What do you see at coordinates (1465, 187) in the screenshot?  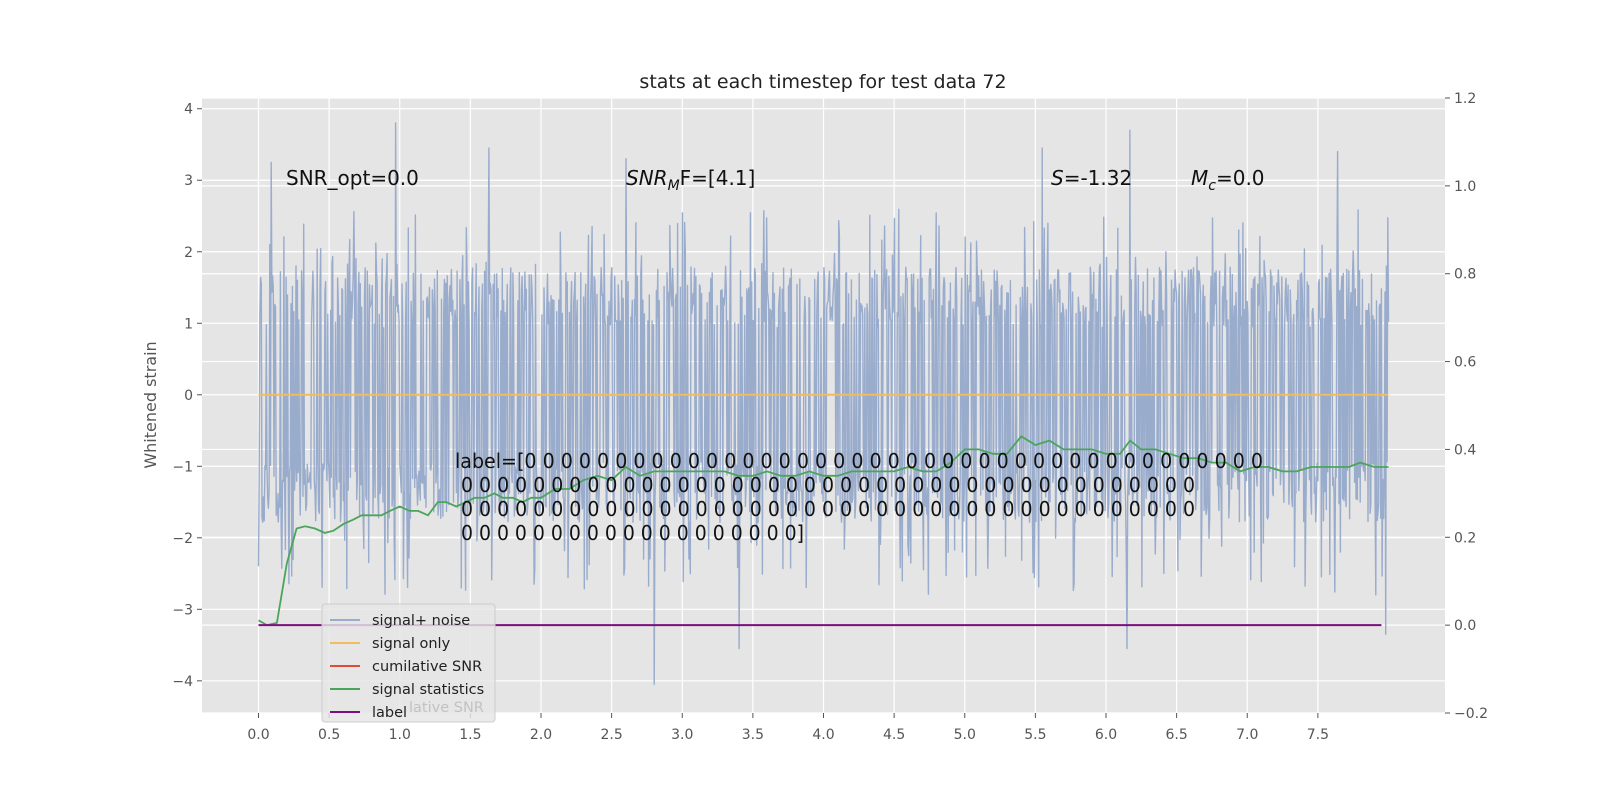 I see `y2-tick-label-1: 1.0` at bounding box center [1465, 187].